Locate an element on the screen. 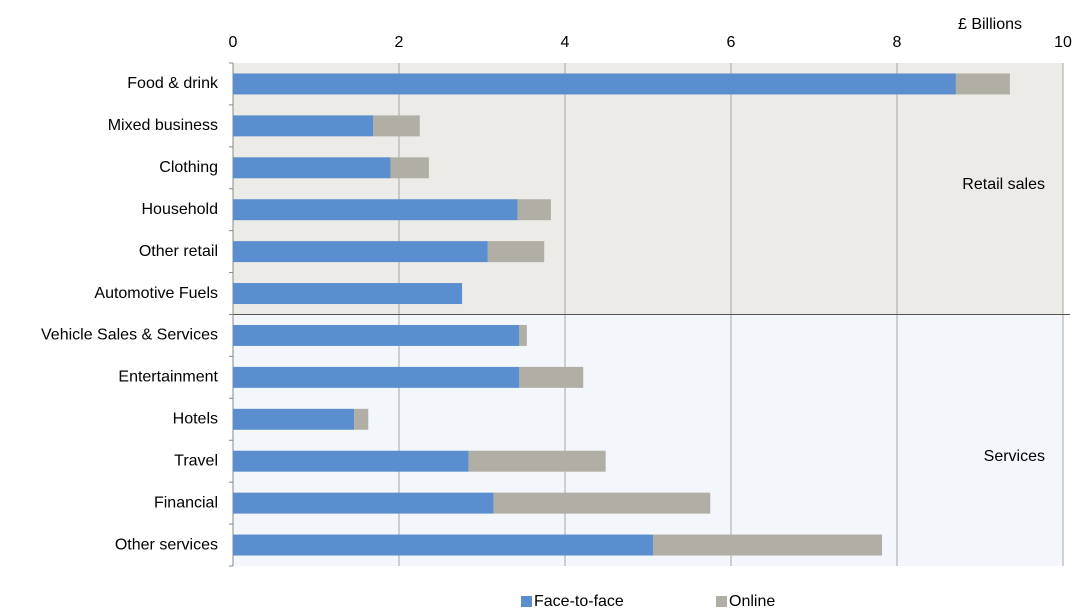  y-tick-label: Other services is located at coordinates (166, 544).